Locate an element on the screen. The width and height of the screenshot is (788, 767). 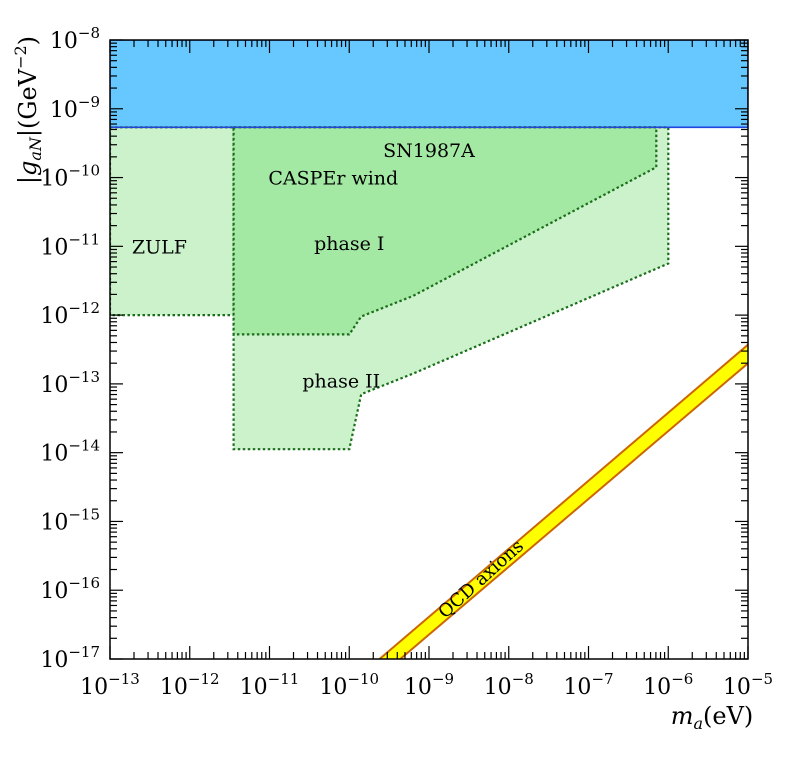
region-sn1987a is located at coordinates (429, 84).